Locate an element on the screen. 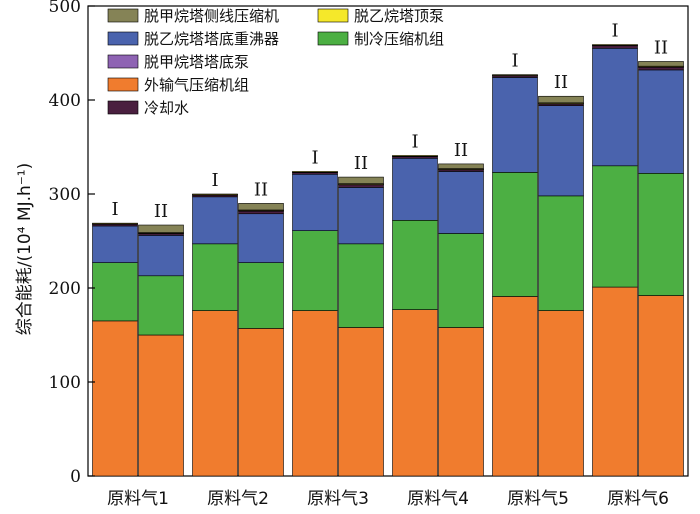 This screenshot has height=514, width=700. x-category-label: 原料气5 is located at coordinates (538, 499).